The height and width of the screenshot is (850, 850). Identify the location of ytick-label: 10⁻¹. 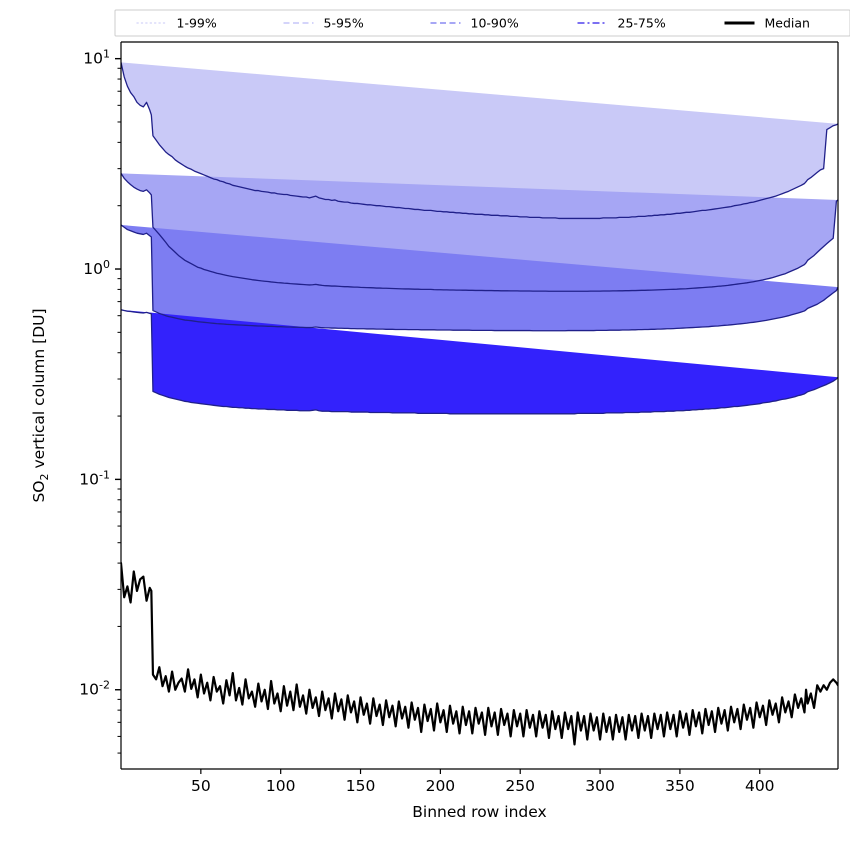
(94, 478).